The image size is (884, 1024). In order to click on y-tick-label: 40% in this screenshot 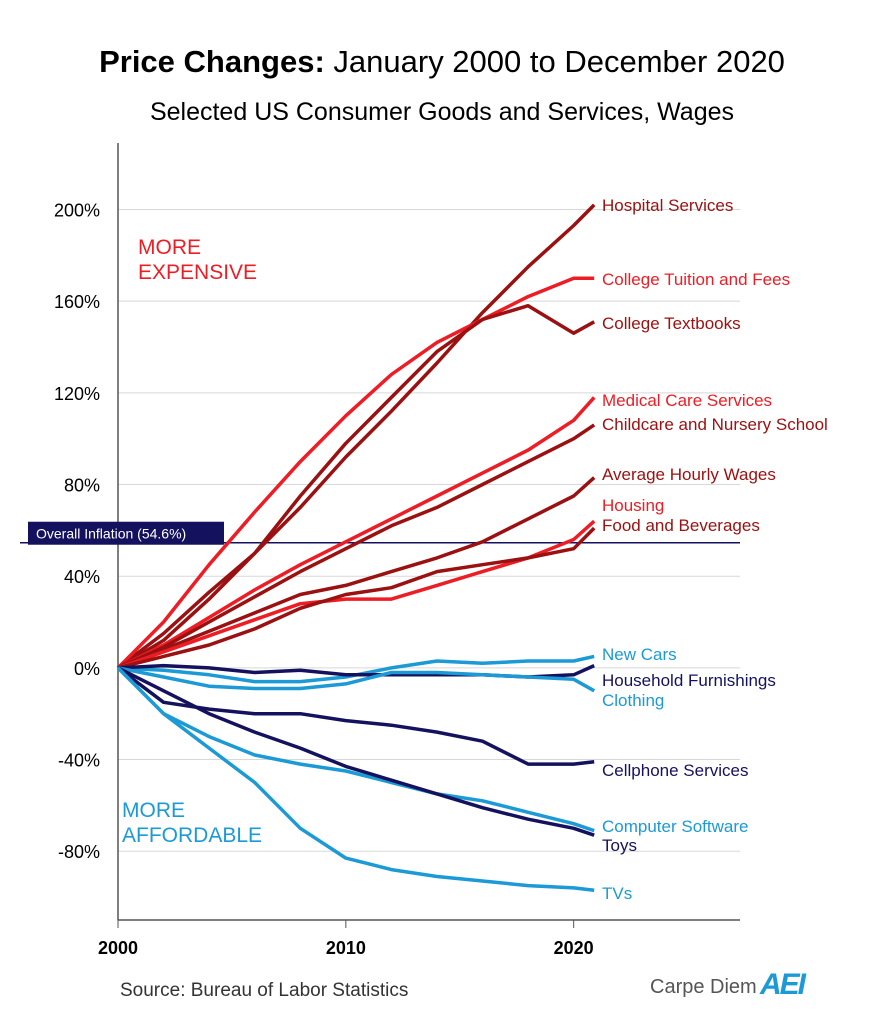, I will do `click(82, 577)`.